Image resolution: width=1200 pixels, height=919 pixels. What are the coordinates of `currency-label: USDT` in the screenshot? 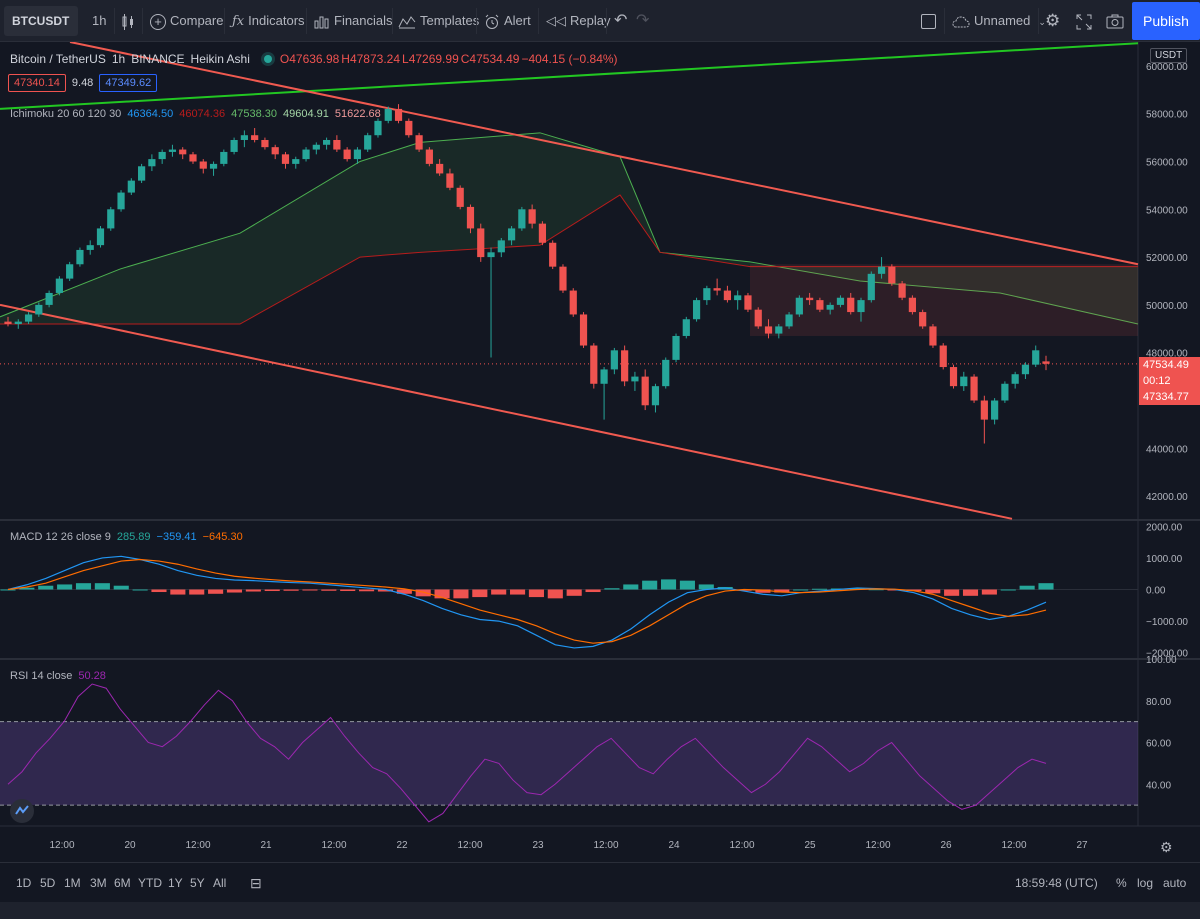 It's located at (1169, 55).